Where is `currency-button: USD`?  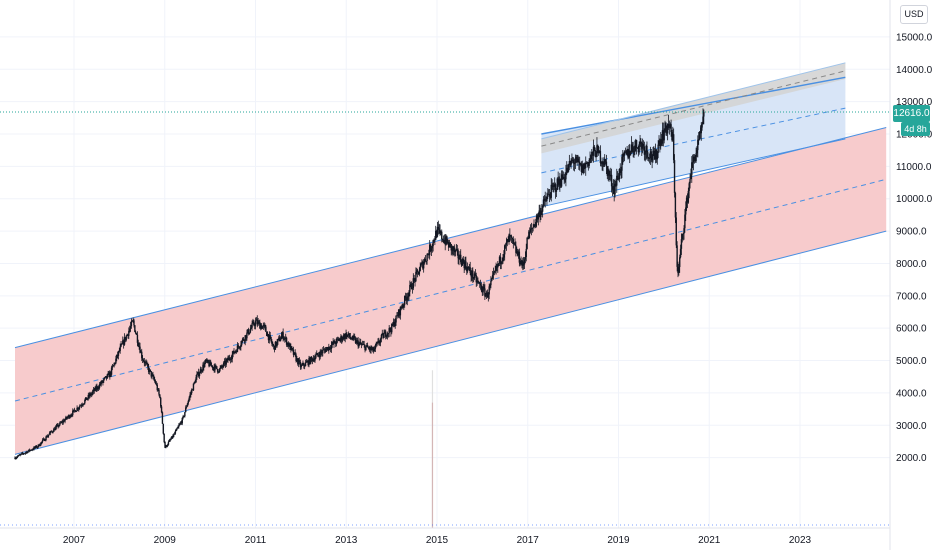
currency-button: USD is located at coordinates (914, 14).